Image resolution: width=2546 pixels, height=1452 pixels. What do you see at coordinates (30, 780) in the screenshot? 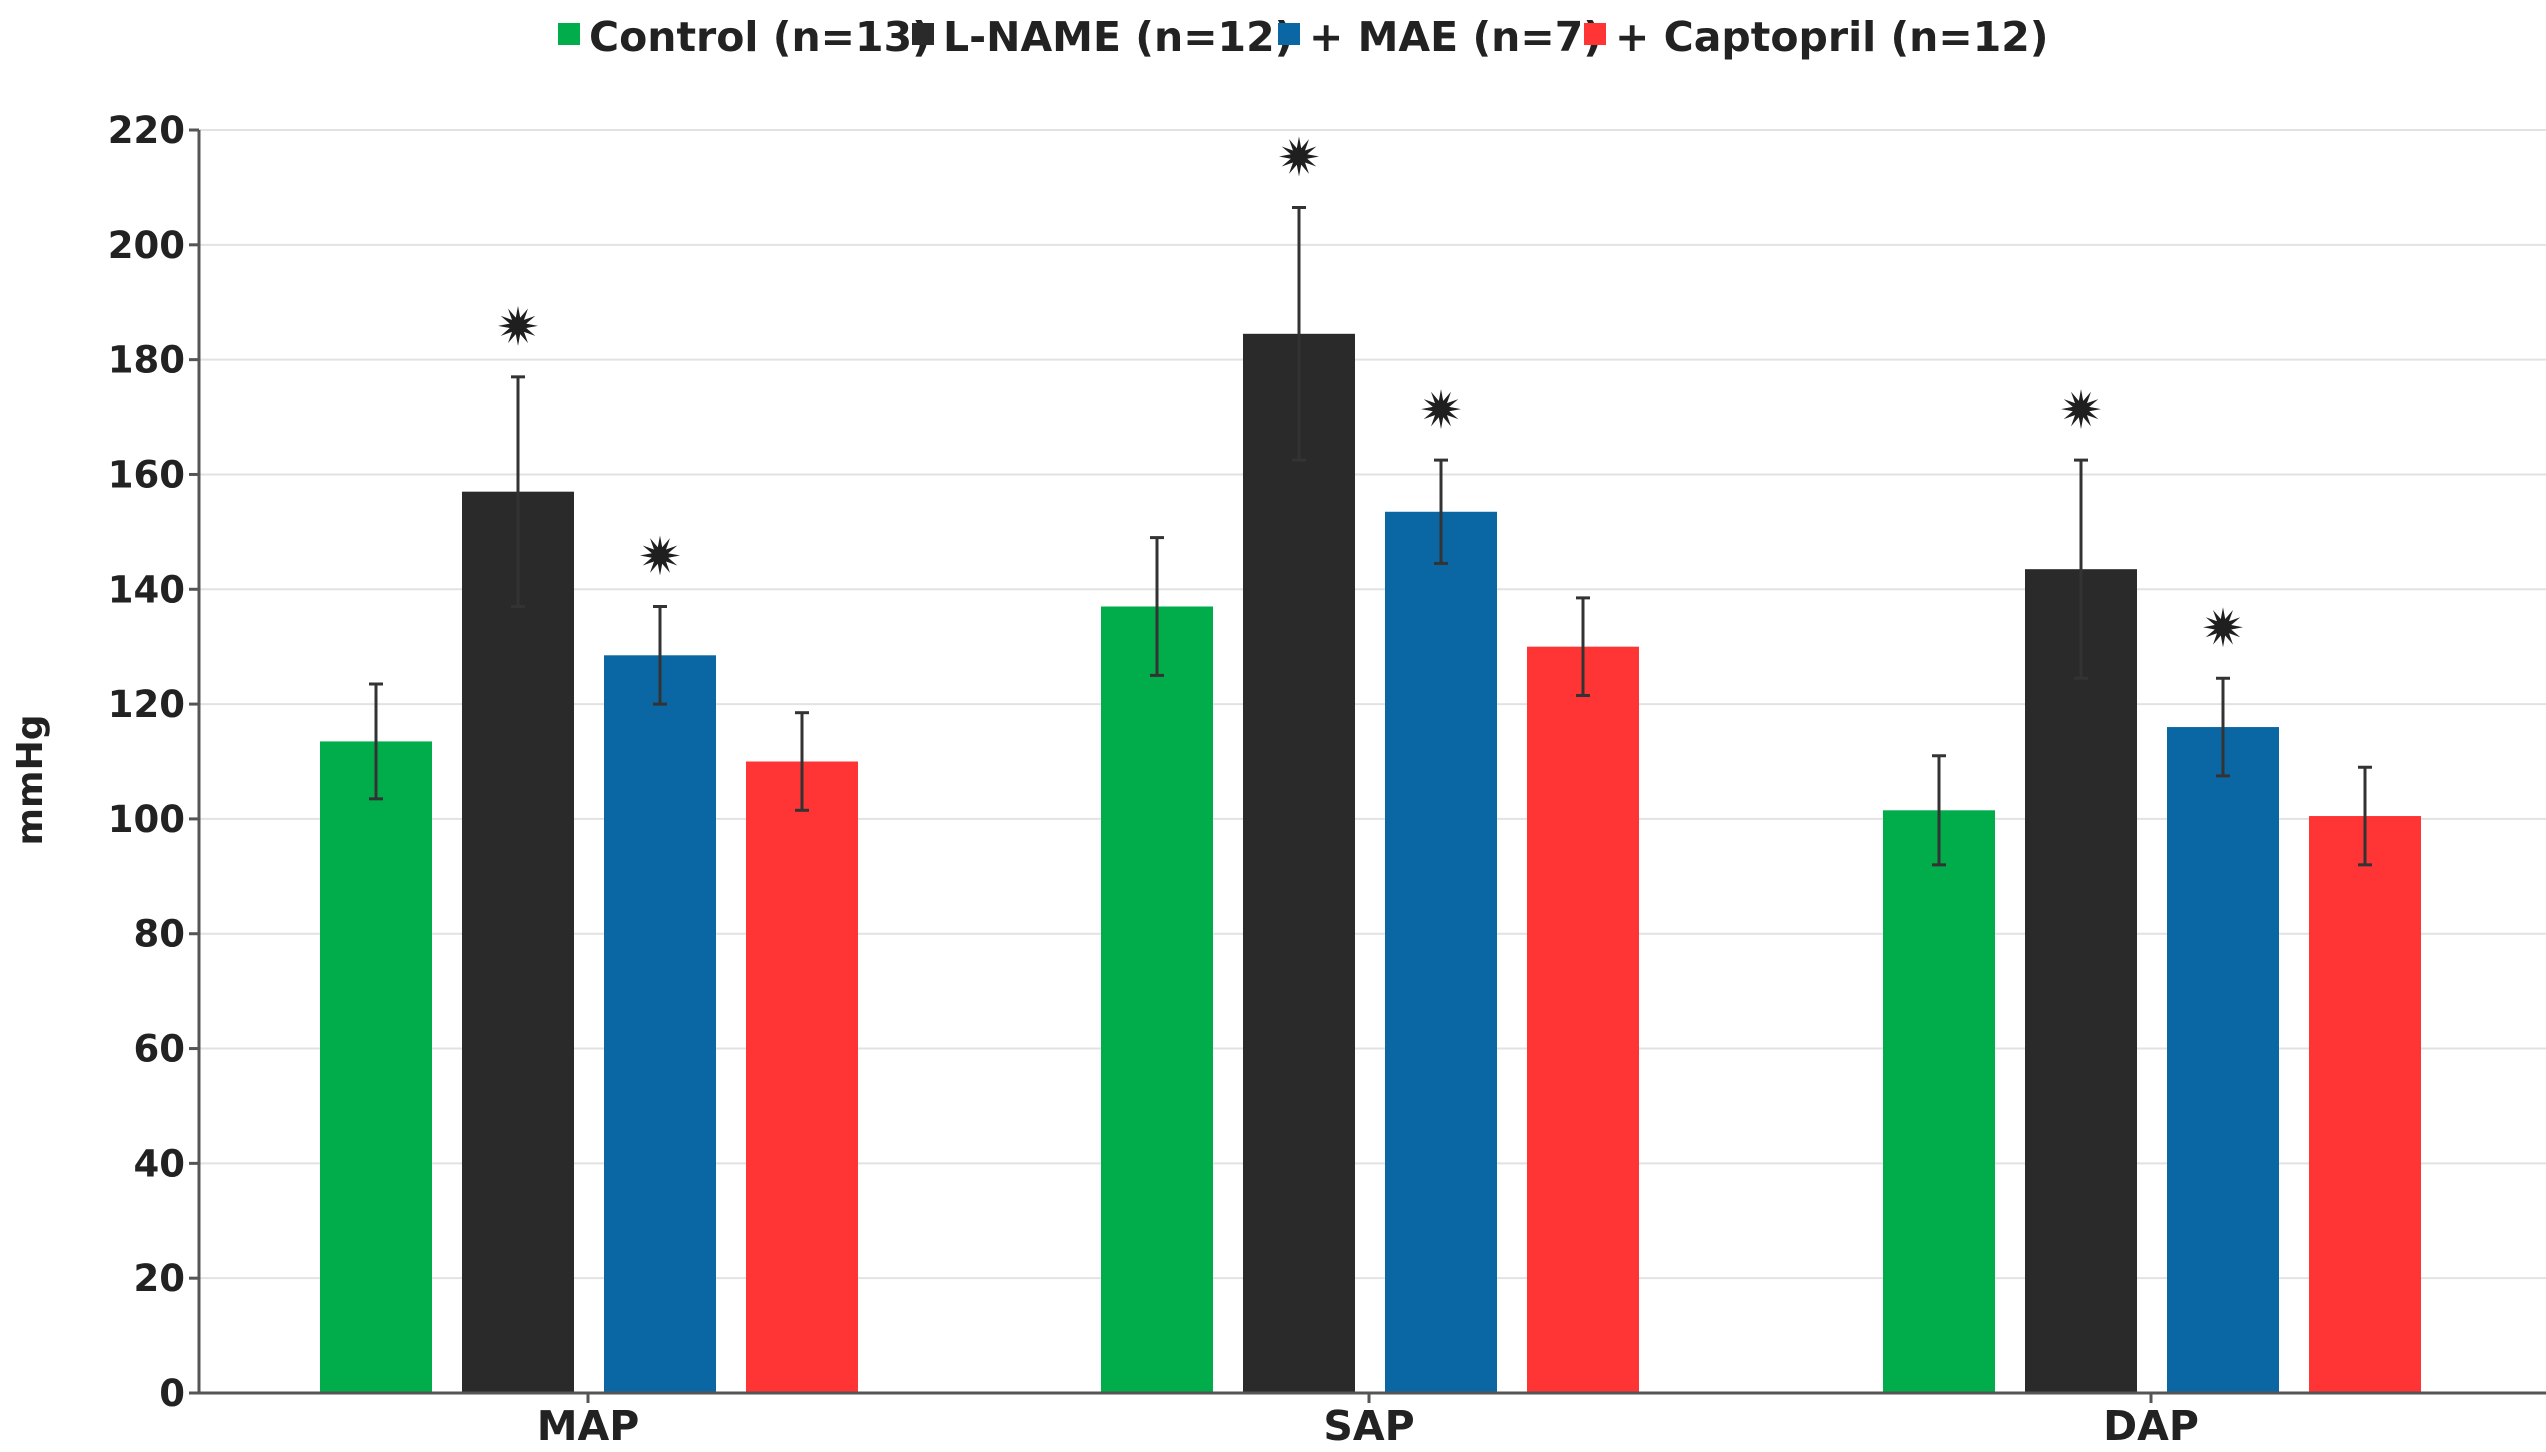
I see `y-axis-title: mmHg` at bounding box center [30, 780].